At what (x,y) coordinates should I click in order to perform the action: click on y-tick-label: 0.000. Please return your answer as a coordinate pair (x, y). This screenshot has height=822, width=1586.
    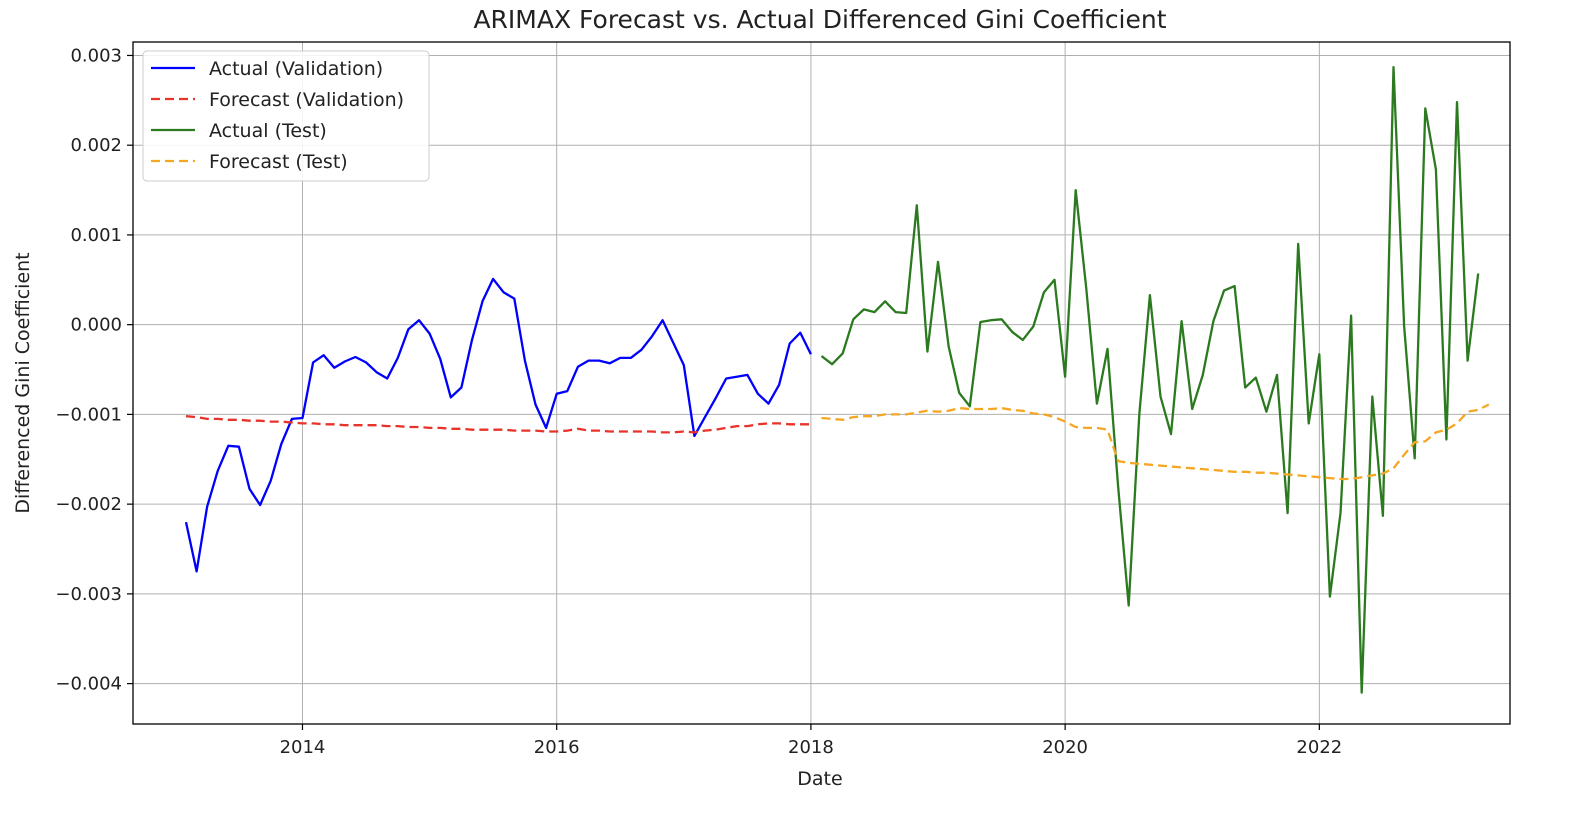
    Looking at the image, I should click on (96, 325).